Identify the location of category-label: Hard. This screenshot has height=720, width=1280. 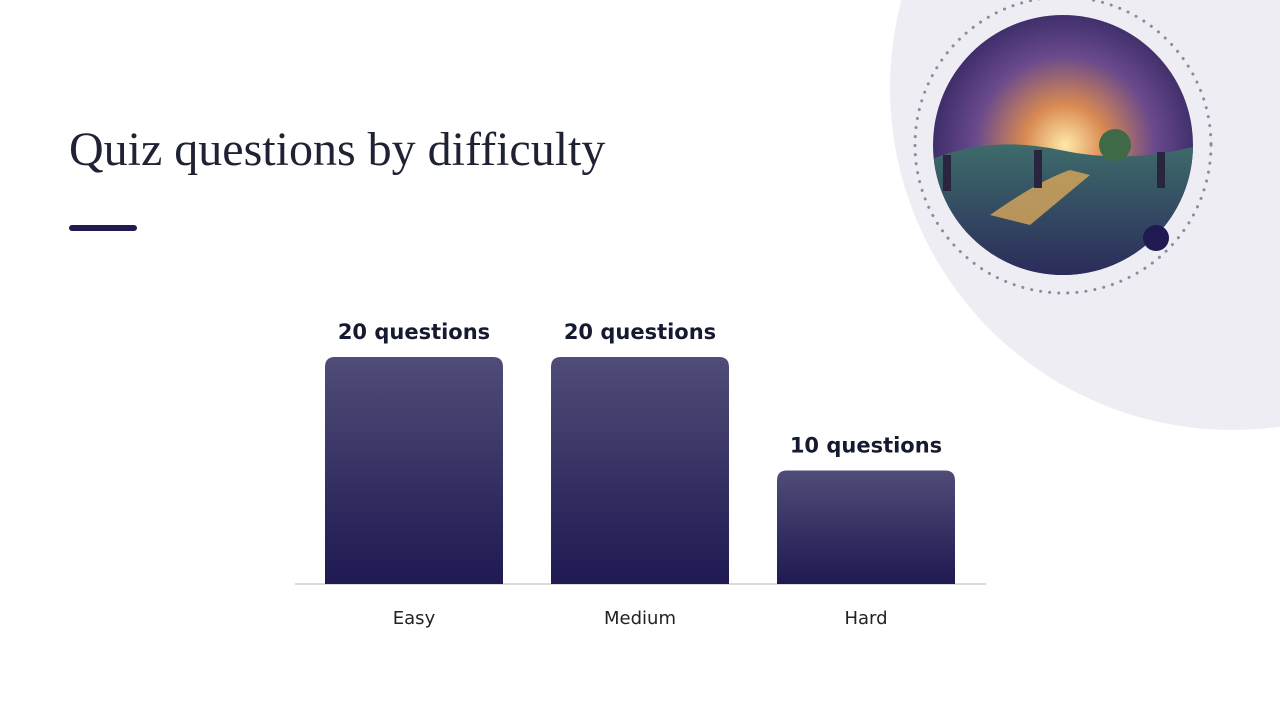
(865, 618).